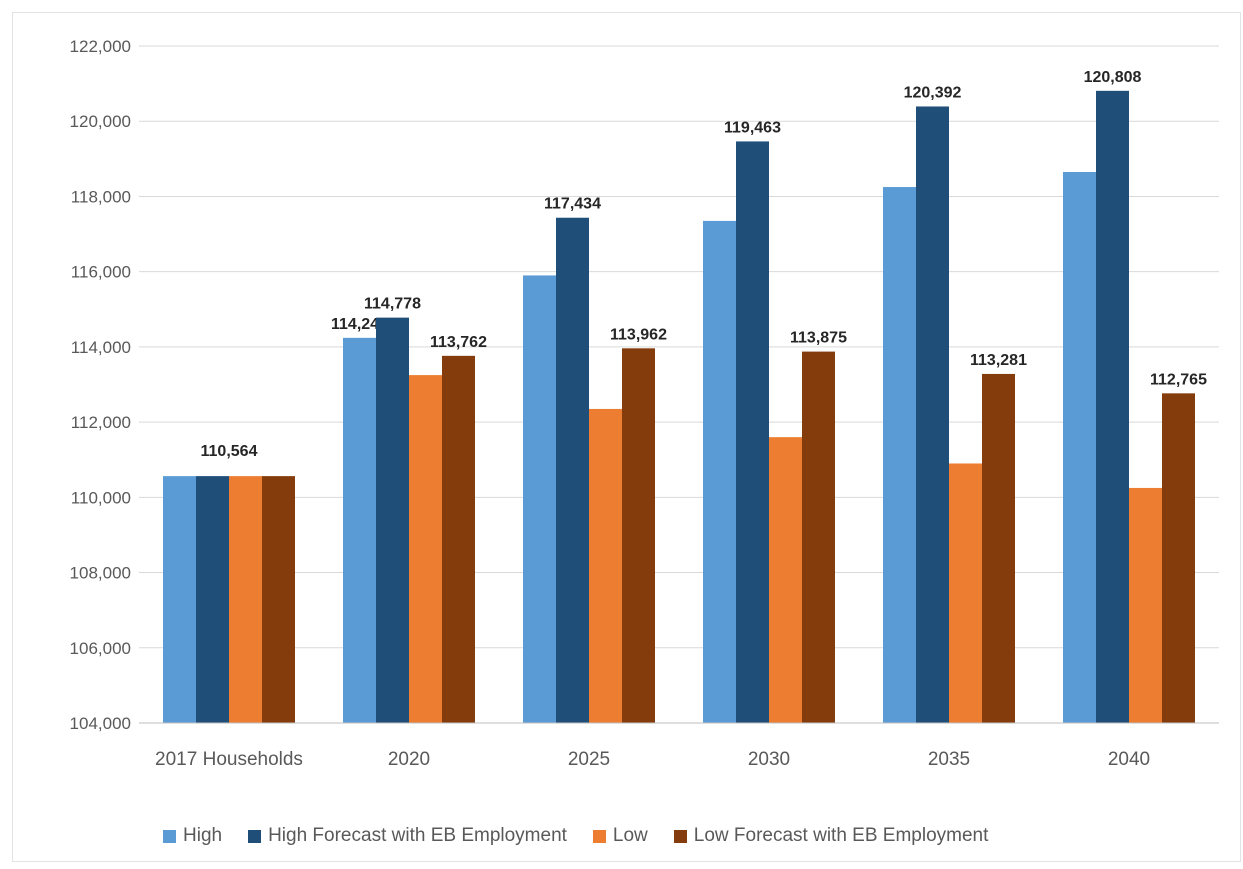 The height and width of the screenshot is (869, 1243). Describe the element at coordinates (229, 451) in the screenshot. I see `data-label: 110,564` at that location.